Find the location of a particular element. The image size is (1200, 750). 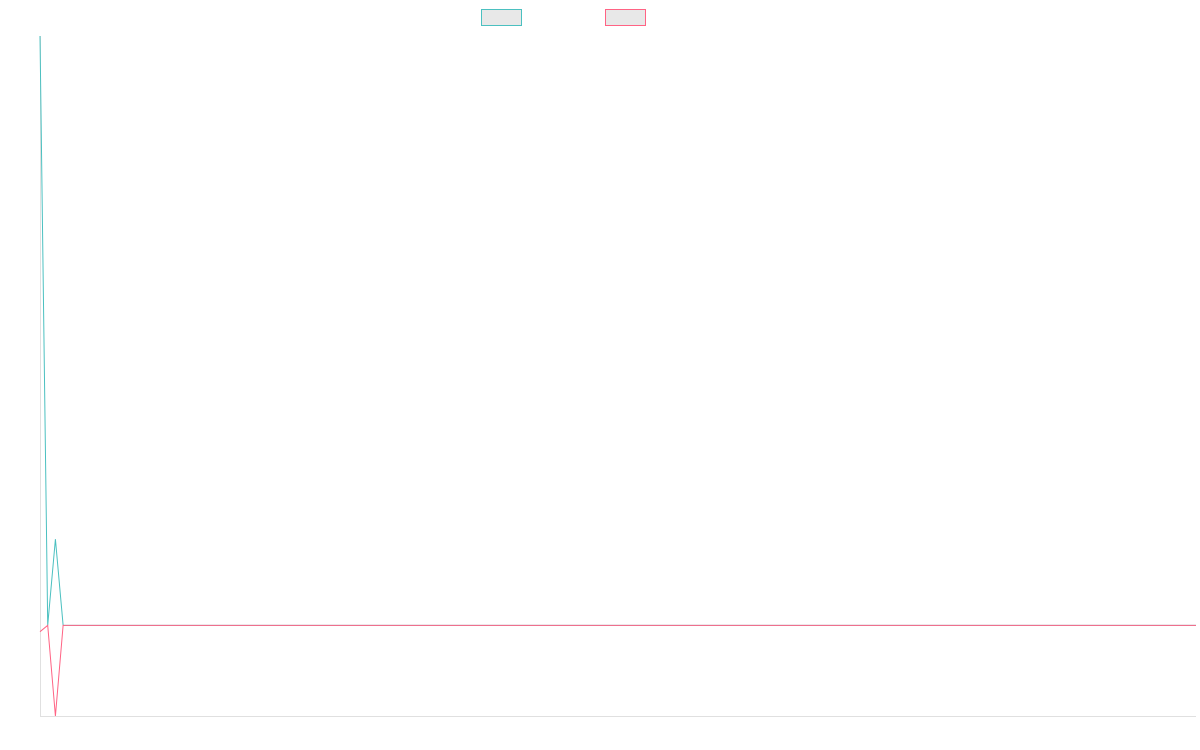

legend is located at coordinates (563, 17).